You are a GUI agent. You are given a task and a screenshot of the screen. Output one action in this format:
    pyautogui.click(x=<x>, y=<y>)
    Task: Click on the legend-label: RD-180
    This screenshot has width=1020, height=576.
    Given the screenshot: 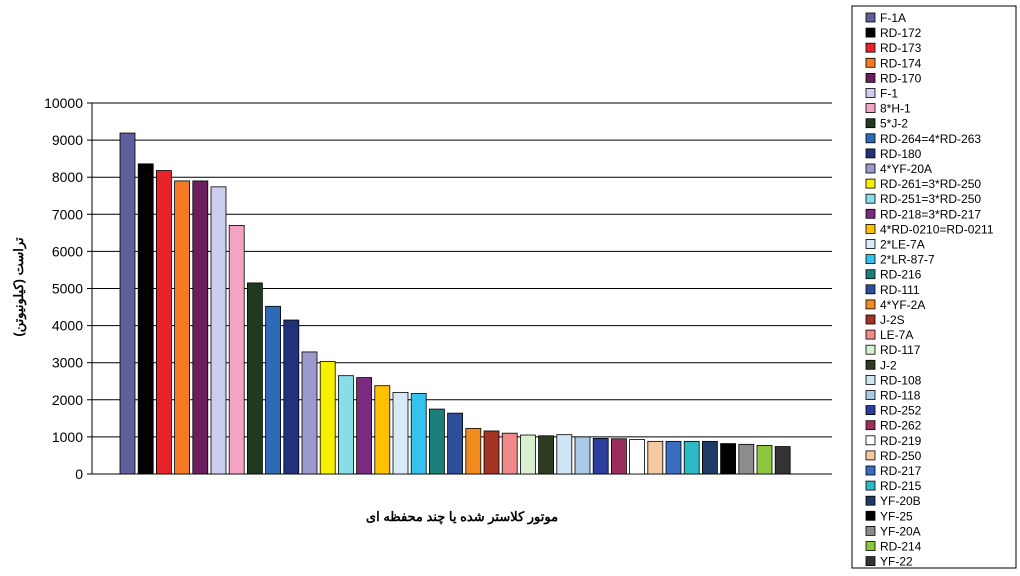 What is the action you would take?
    pyautogui.click(x=901, y=154)
    